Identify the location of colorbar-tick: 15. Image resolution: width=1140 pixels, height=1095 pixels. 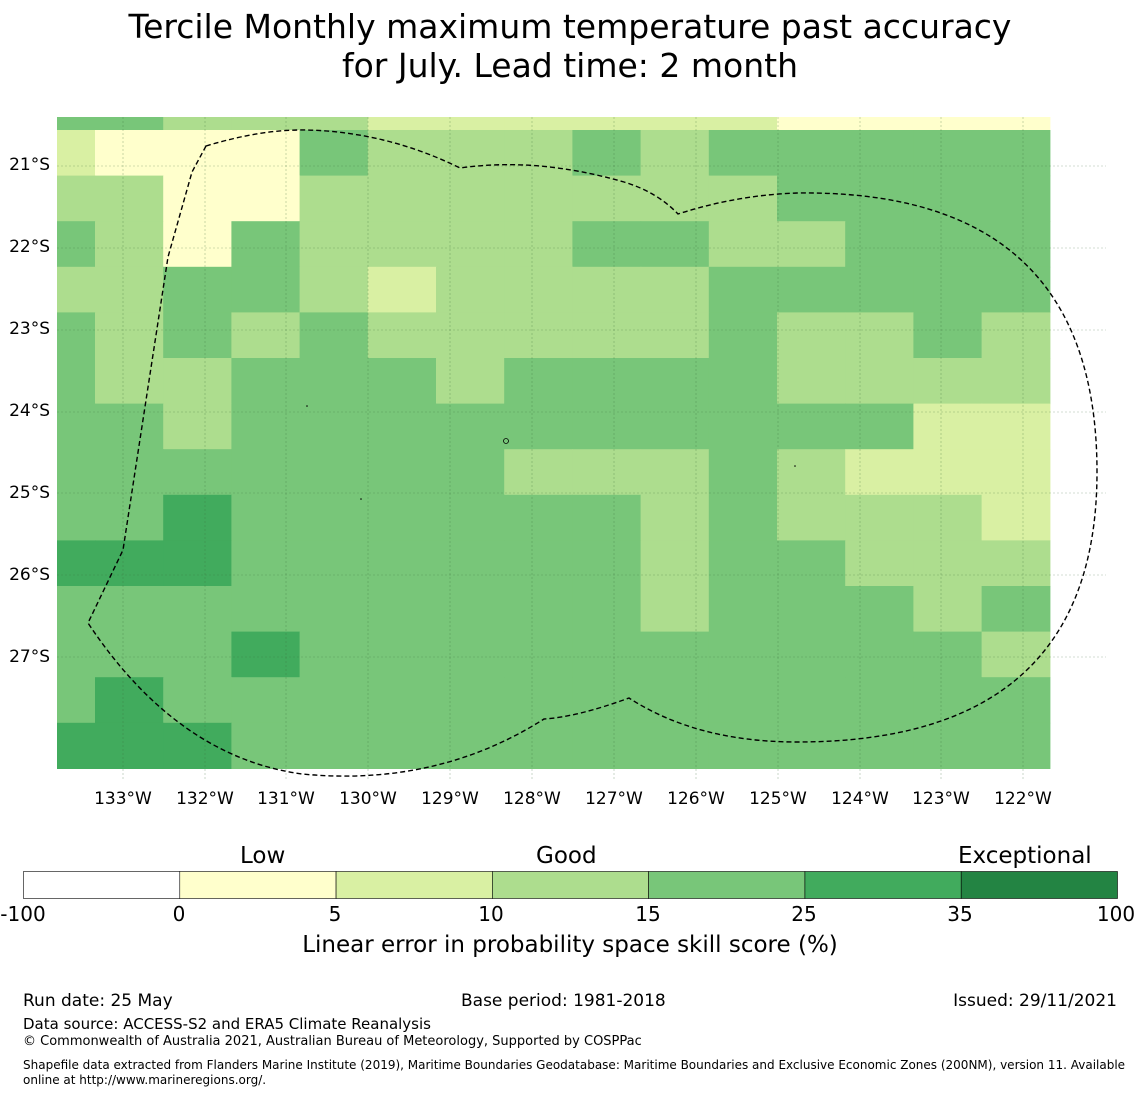
(648, 914).